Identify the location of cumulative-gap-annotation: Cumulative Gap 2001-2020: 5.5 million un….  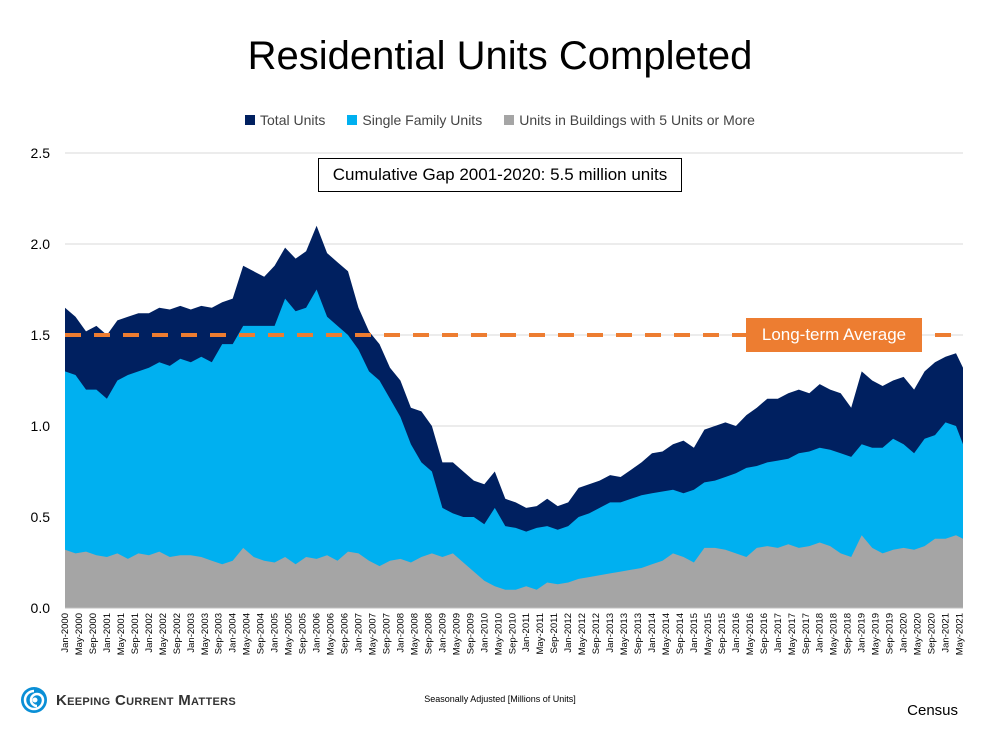
(500, 175).